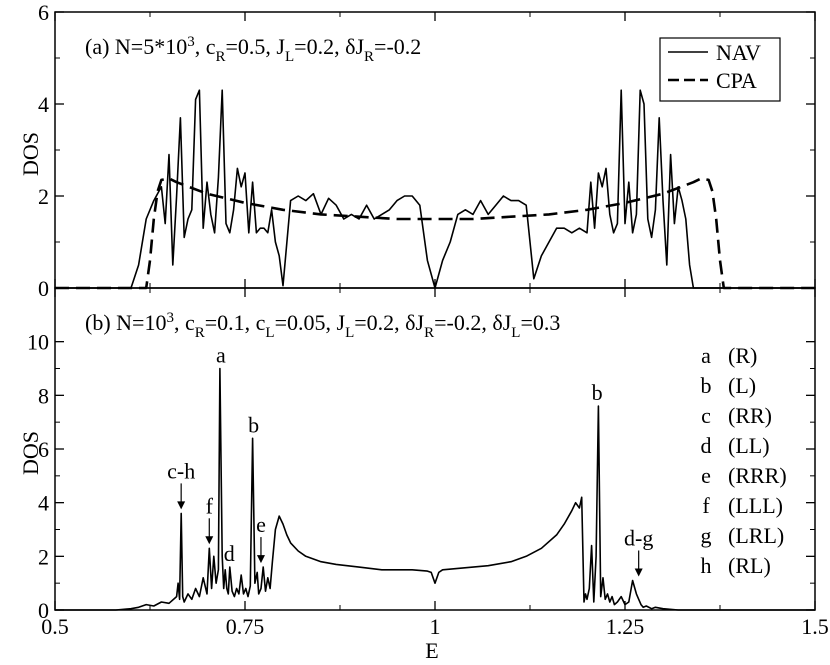 This screenshot has width=830, height=665. What do you see at coordinates (43, 104) in the screenshot?
I see `y-tick-label-a-2: 4` at bounding box center [43, 104].